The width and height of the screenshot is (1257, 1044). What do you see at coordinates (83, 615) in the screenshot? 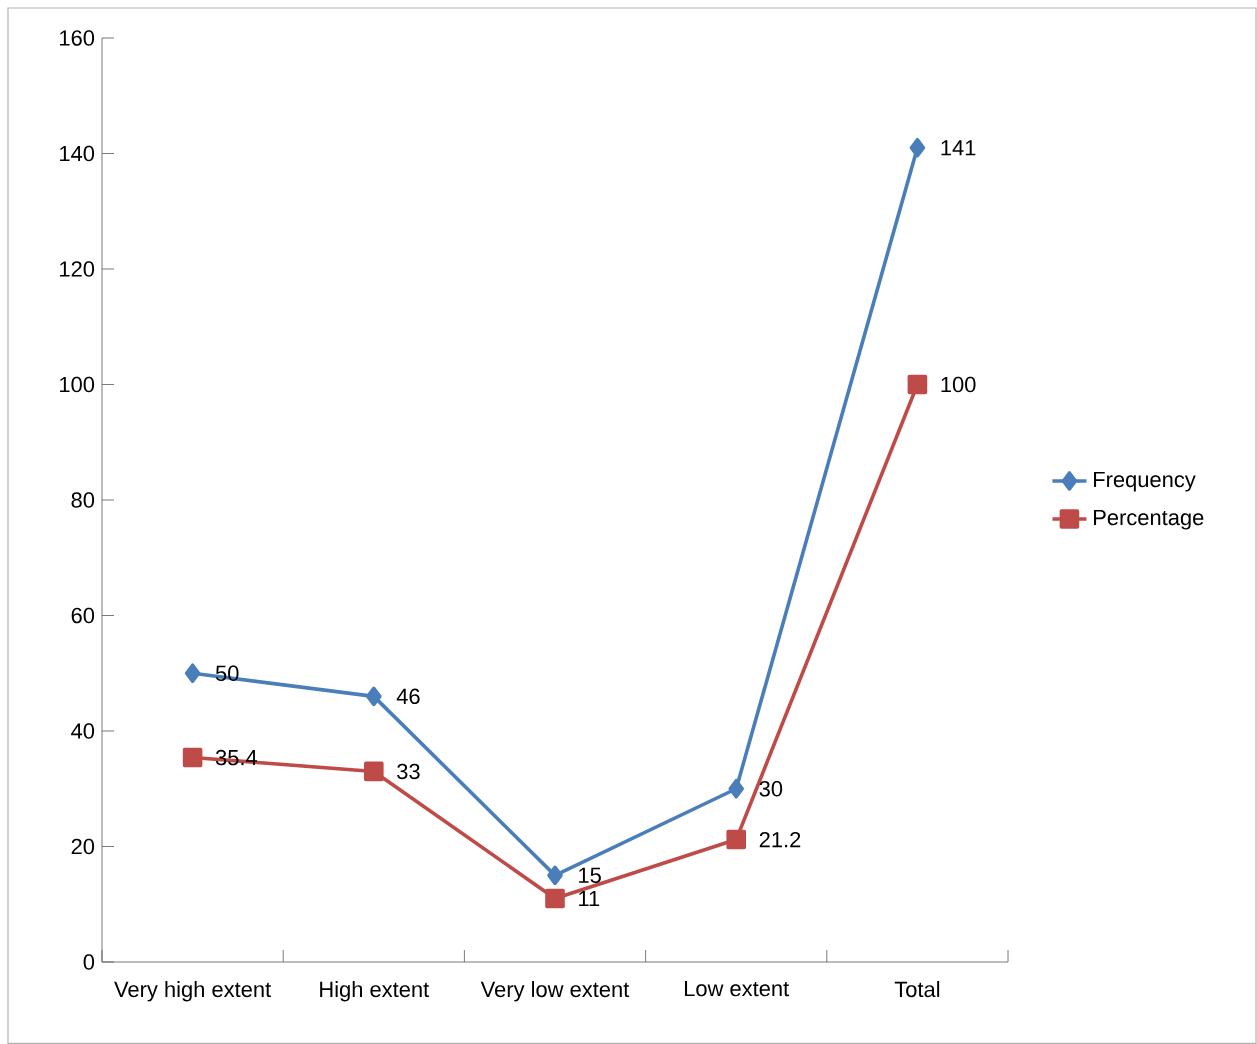
I see `y-tick-label: 60` at bounding box center [83, 615].